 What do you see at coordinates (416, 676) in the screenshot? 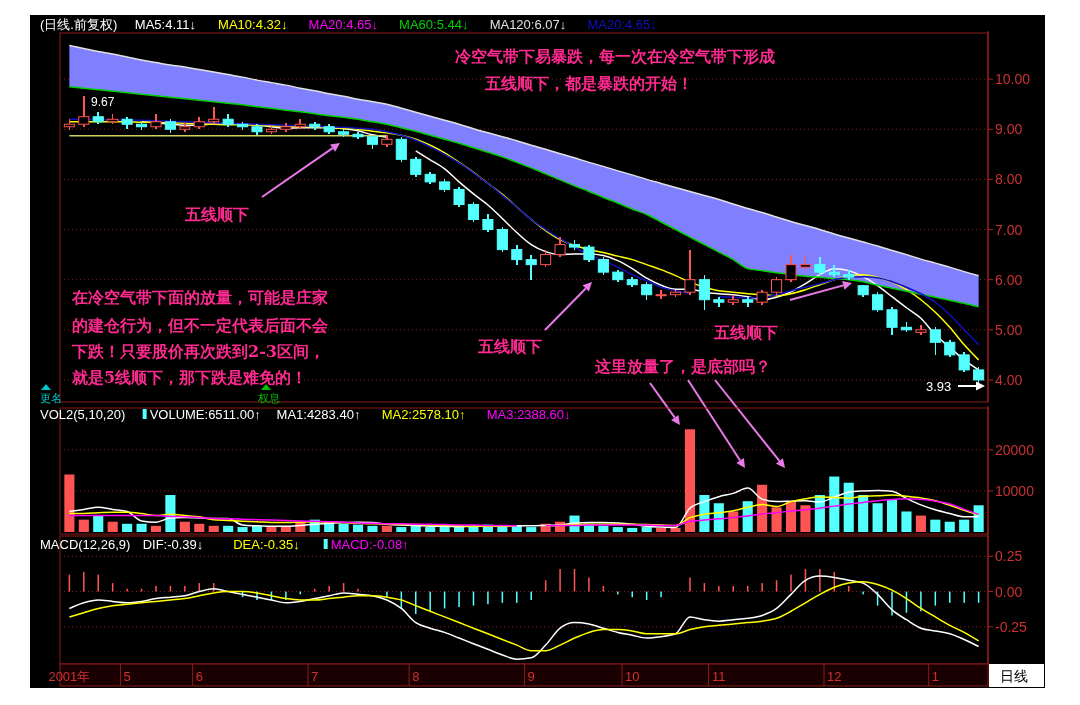
I see `x-tick-label: 8` at bounding box center [416, 676].